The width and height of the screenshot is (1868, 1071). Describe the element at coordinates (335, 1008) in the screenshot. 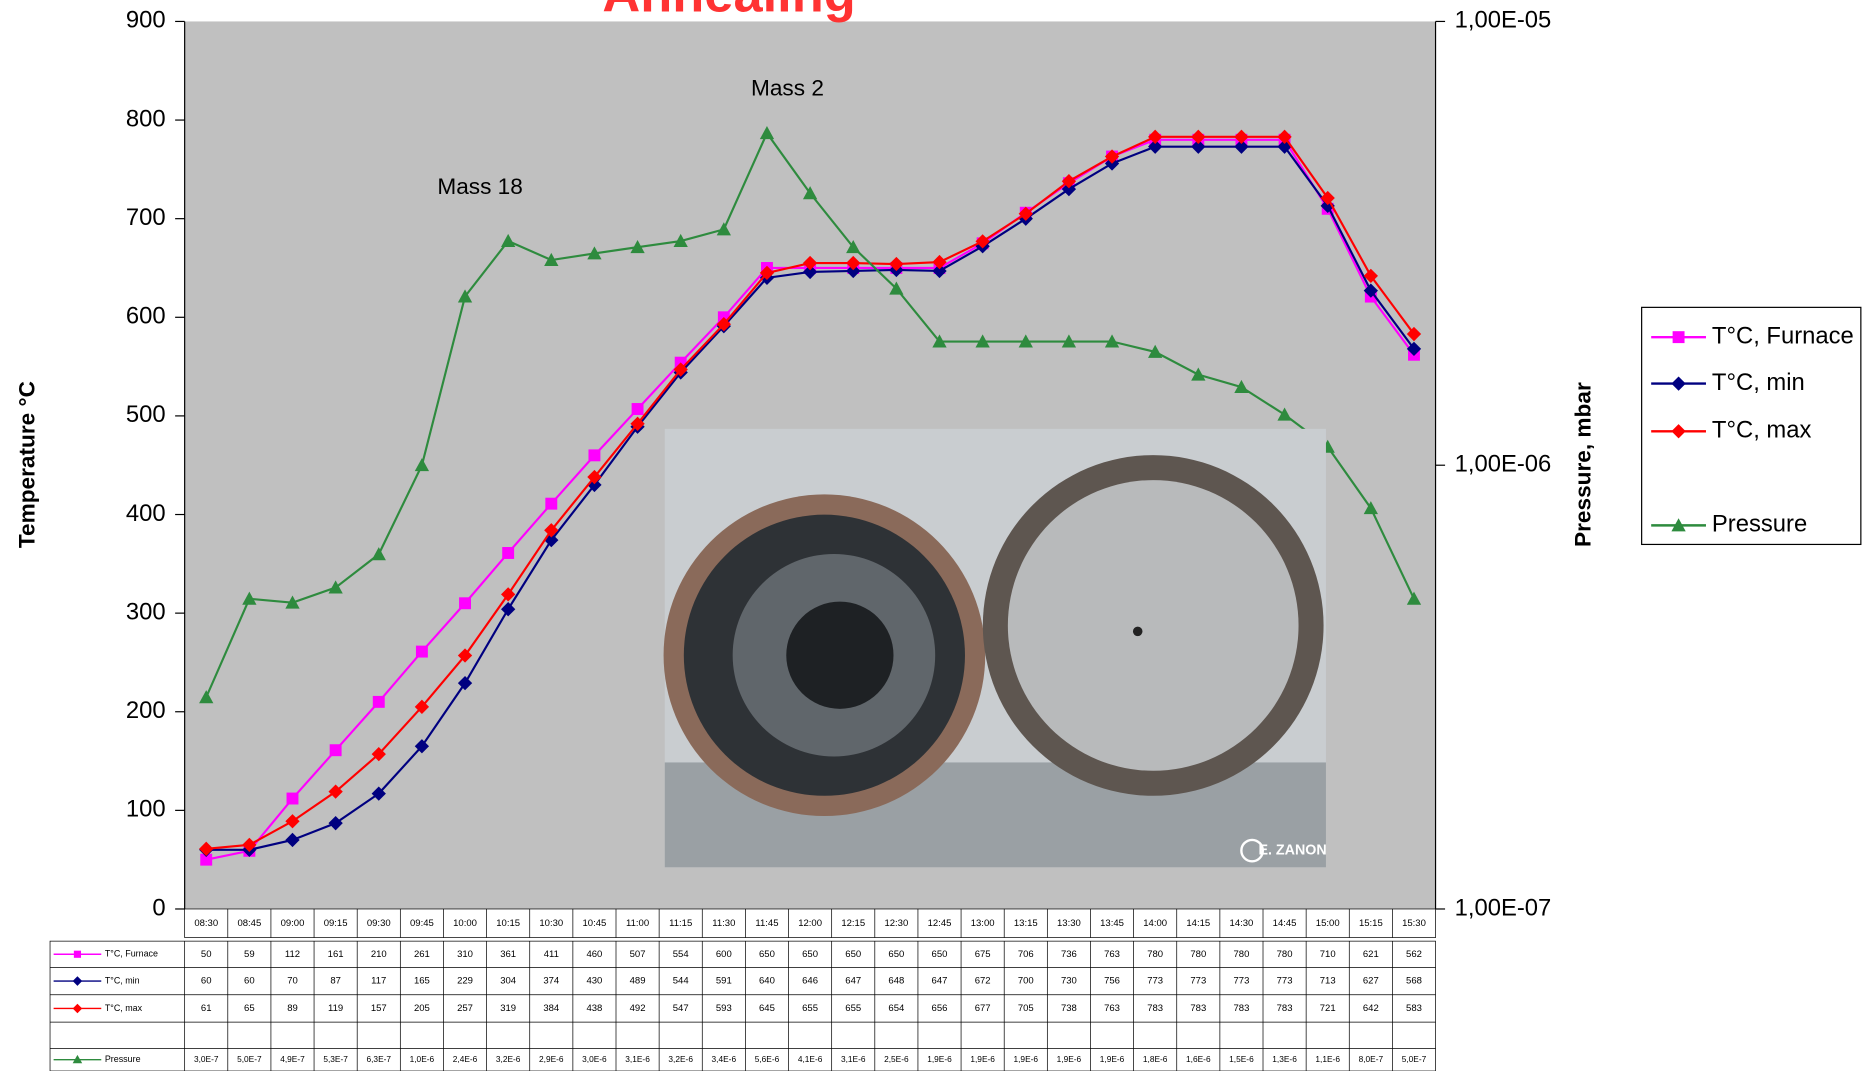

I see `table-cell: 119` at that location.